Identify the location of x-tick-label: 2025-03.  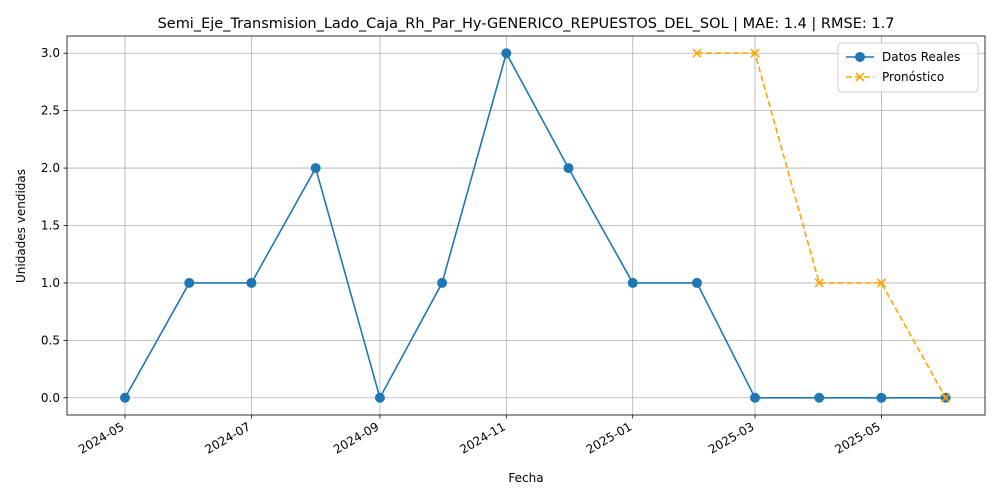
(731, 437).